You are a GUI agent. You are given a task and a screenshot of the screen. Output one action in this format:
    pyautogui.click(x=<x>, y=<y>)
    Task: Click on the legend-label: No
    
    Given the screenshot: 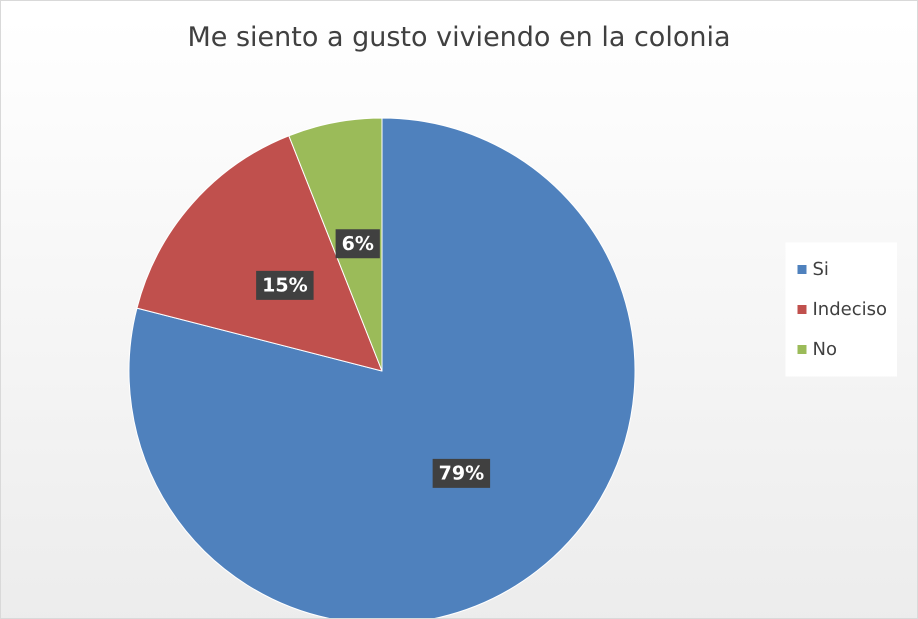 What is the action you would take?
    pyautogui.click(x=824, y=349)
    